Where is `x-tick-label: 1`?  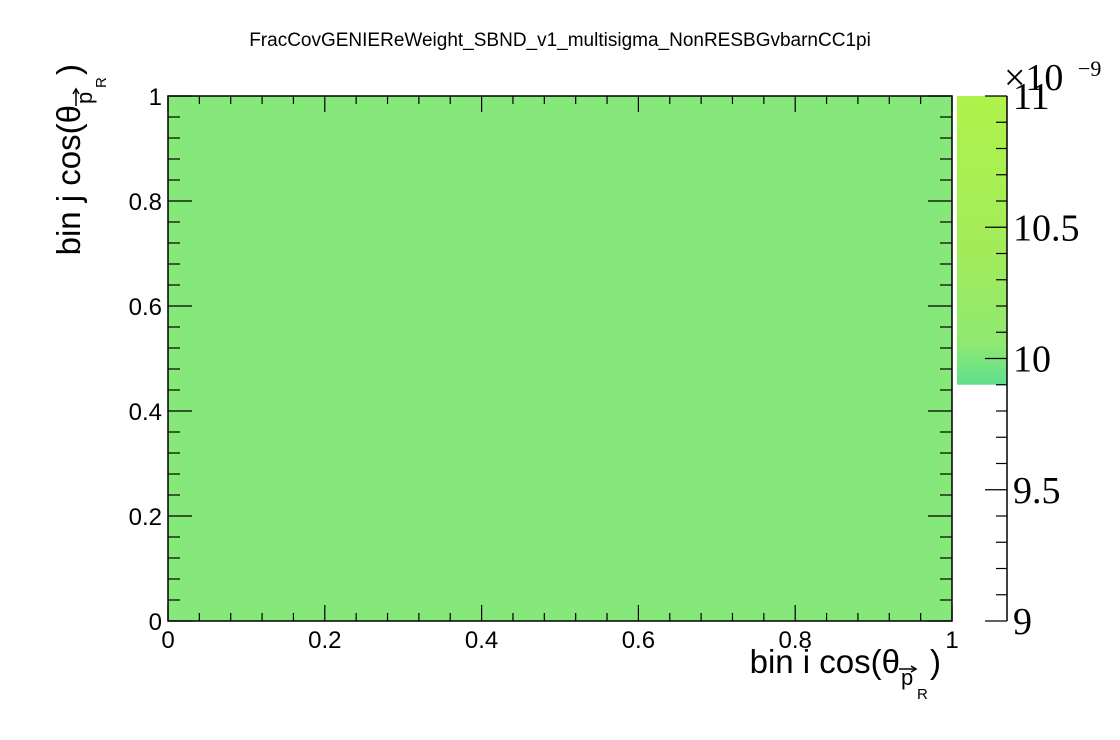
x-tick-label: 1 is located at coordinates (951, 640).